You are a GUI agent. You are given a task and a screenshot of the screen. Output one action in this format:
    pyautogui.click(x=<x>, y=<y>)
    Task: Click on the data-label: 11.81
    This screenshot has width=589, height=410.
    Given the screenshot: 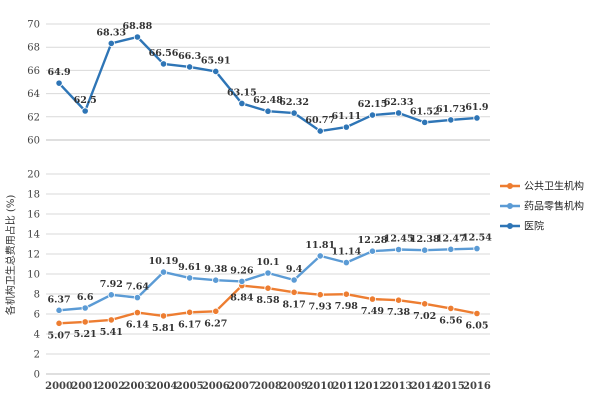 What is the action you would take?
    pyautogui.click(x=320, y=245)
    